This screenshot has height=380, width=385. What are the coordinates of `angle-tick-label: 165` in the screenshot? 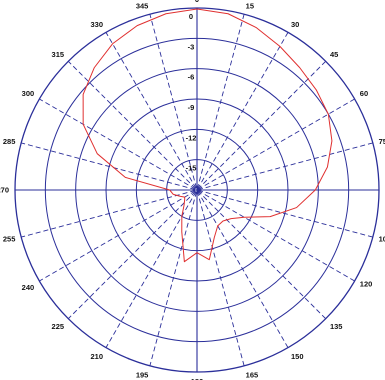 It's located at (252, 375).